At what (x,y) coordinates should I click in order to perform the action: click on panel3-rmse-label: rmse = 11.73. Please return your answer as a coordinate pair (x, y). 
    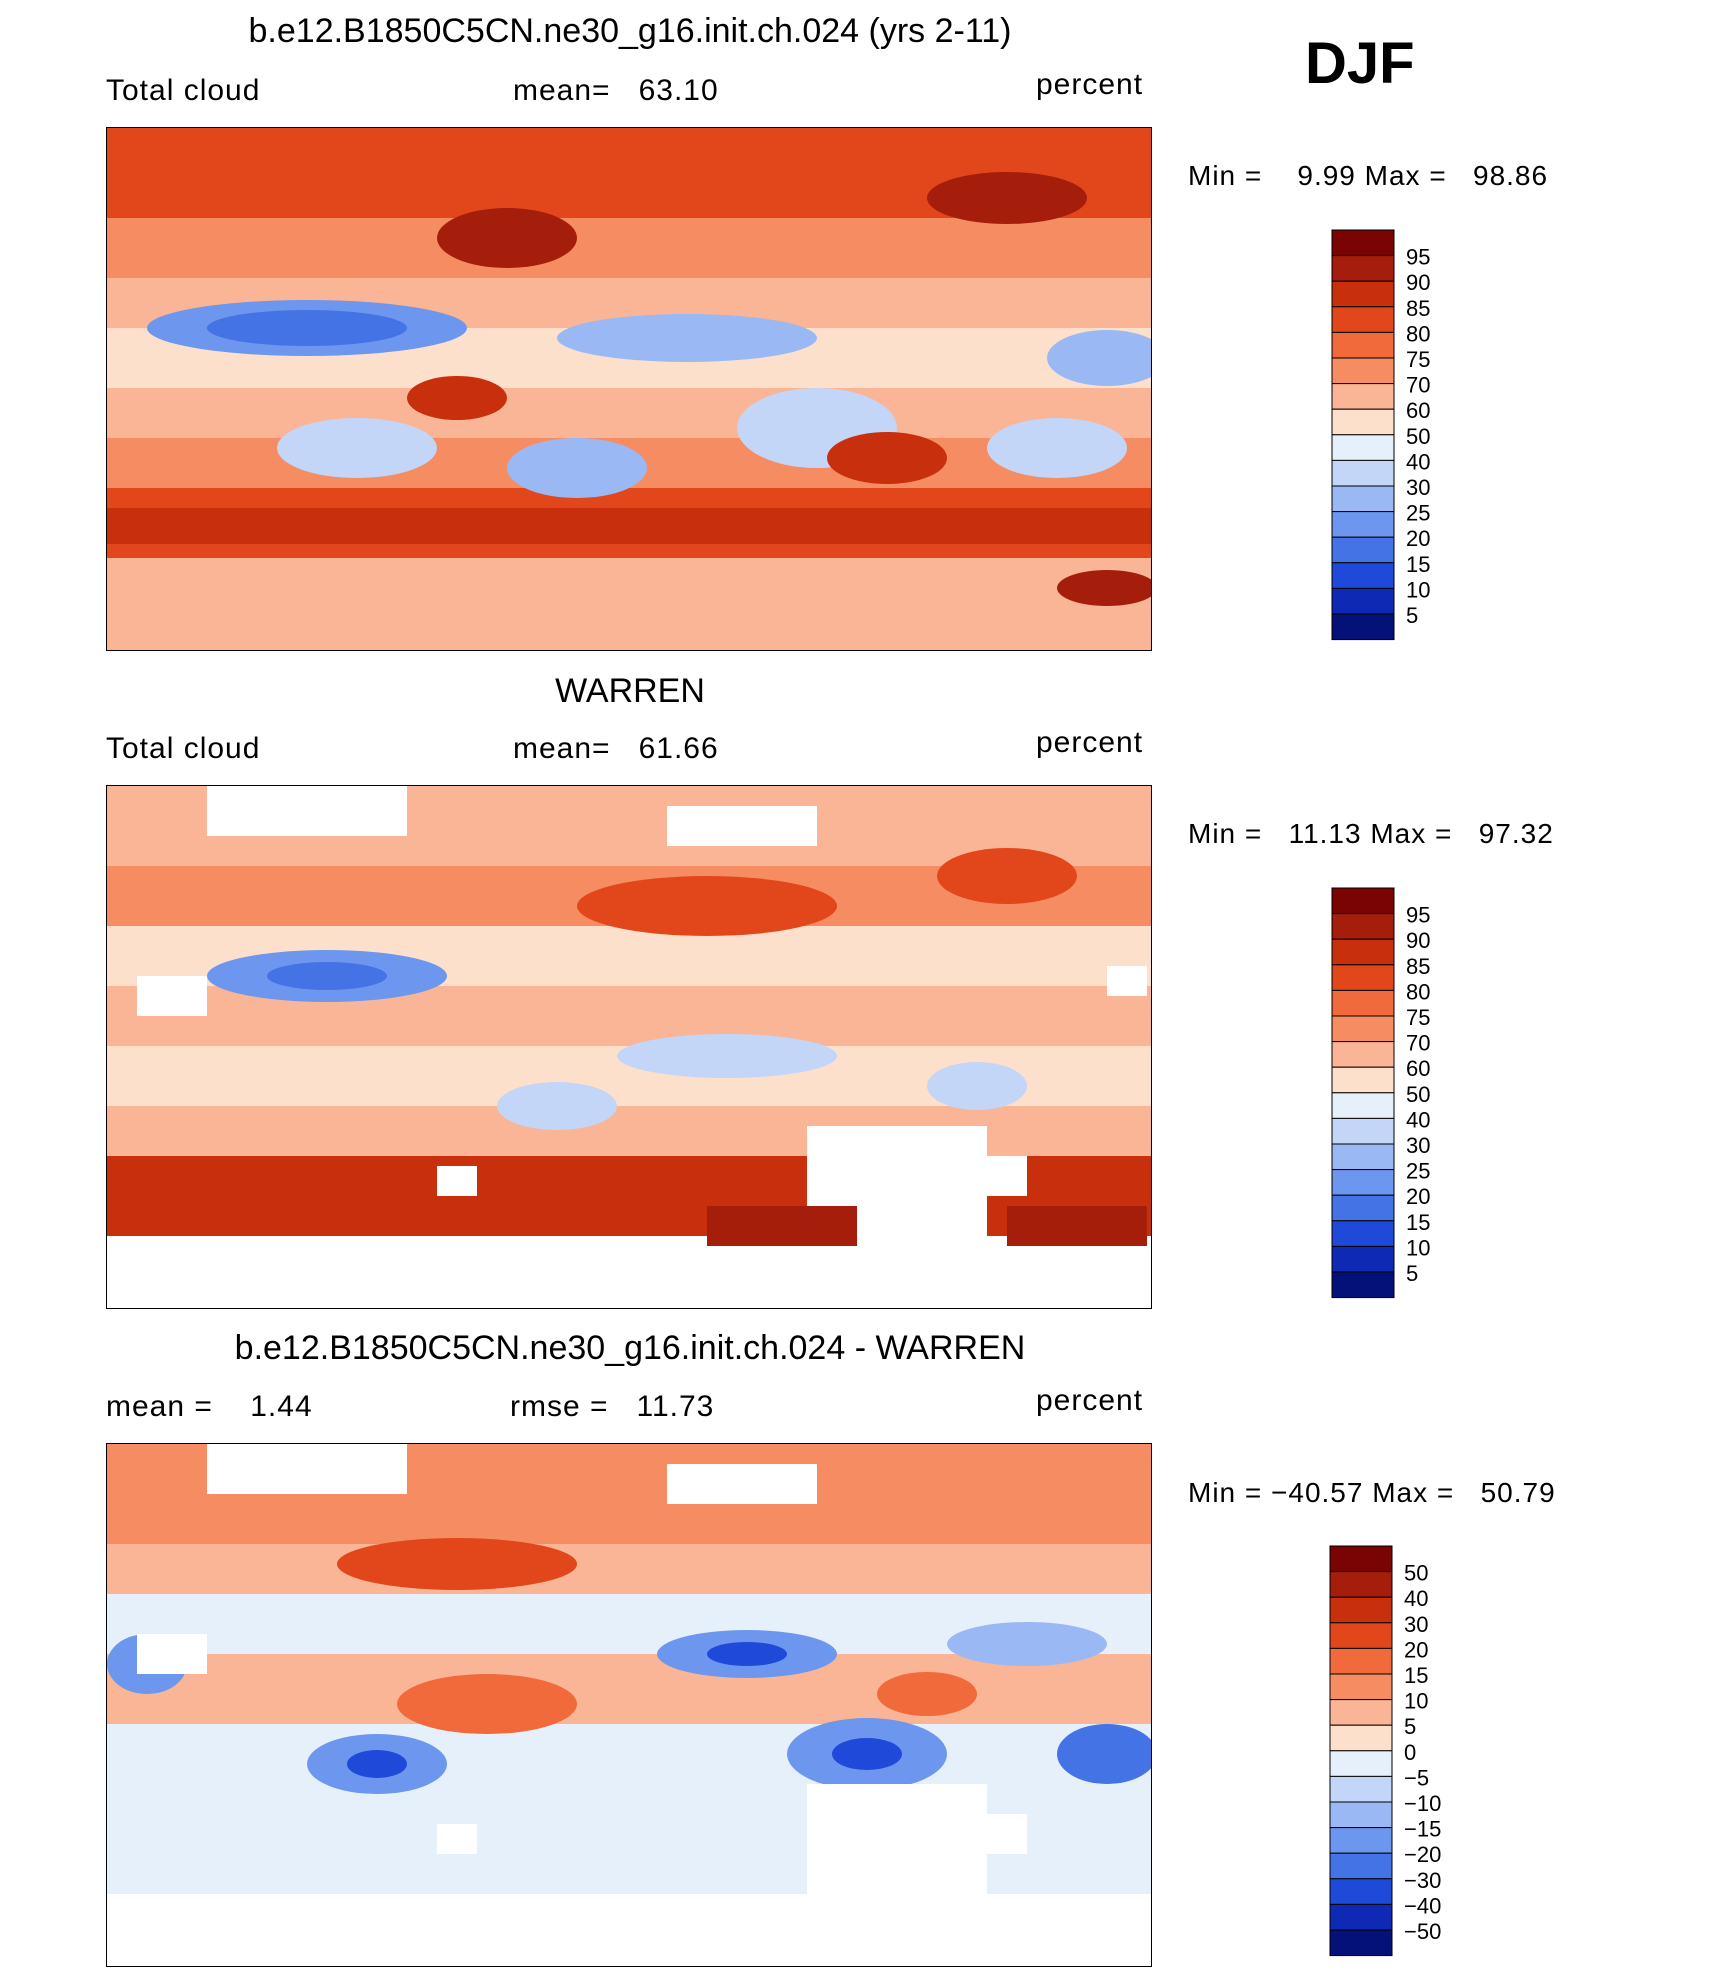
    Looking at the image, I should click on (612, 1406).